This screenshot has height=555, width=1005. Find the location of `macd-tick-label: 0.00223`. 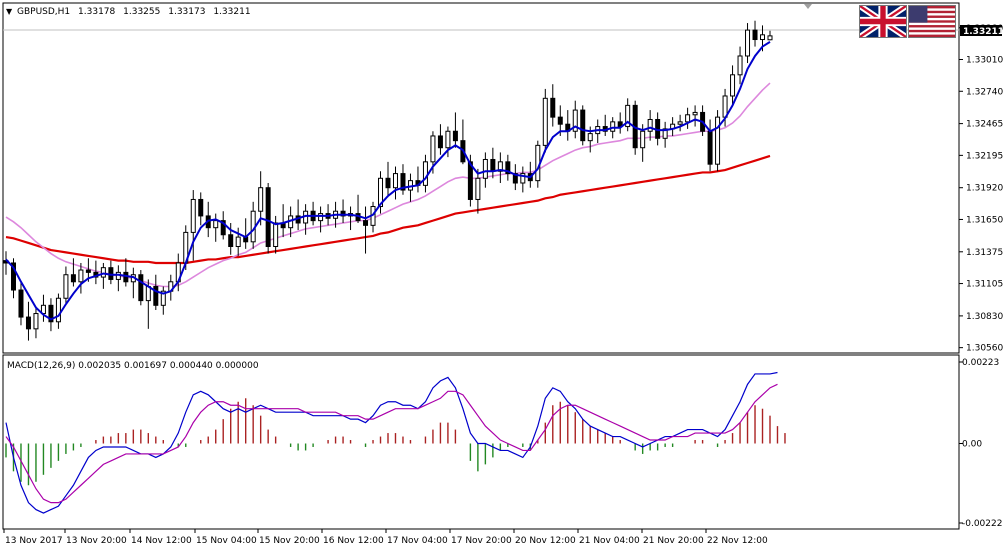

macd-tick-label: 0.00223 is located at coordinates (980, 363).